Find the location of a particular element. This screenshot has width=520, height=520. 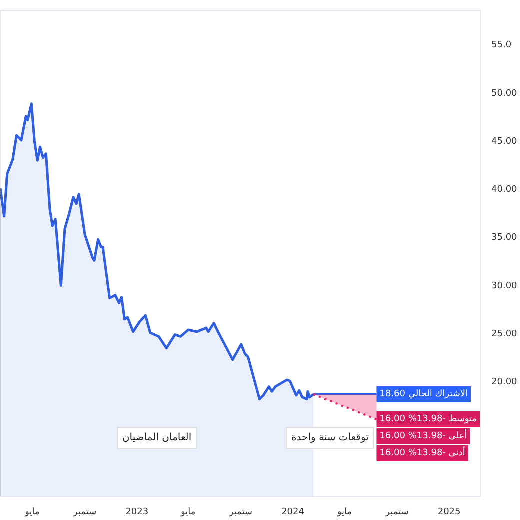

x-tick-label: 2025 is located at coordinates (449, 513).